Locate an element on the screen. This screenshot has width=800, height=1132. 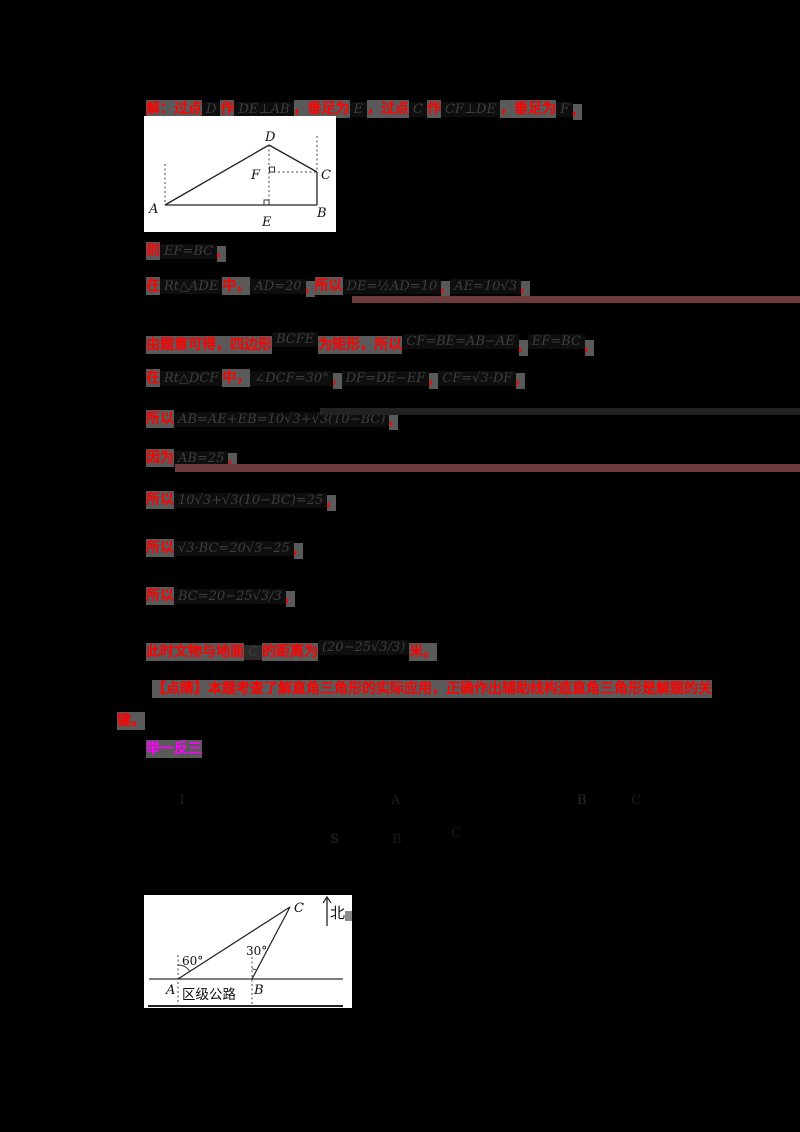
red-text: ，过点 is located at coordinates (388, 109).